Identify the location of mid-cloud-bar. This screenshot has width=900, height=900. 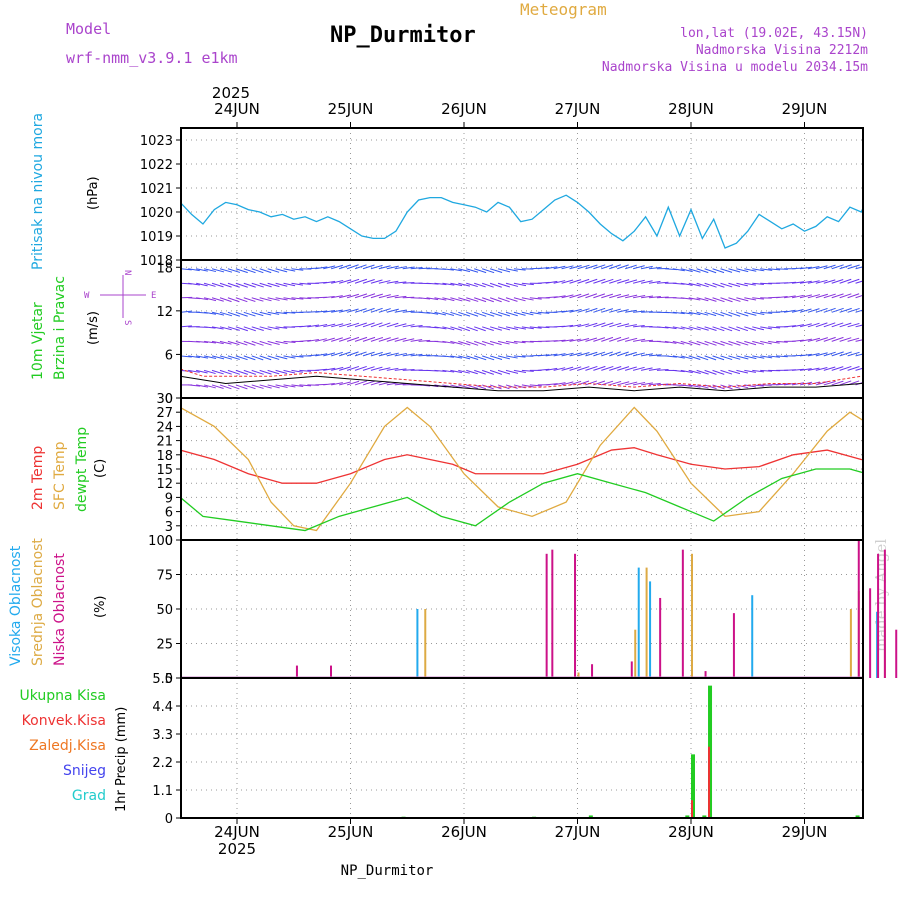
(635, 653).